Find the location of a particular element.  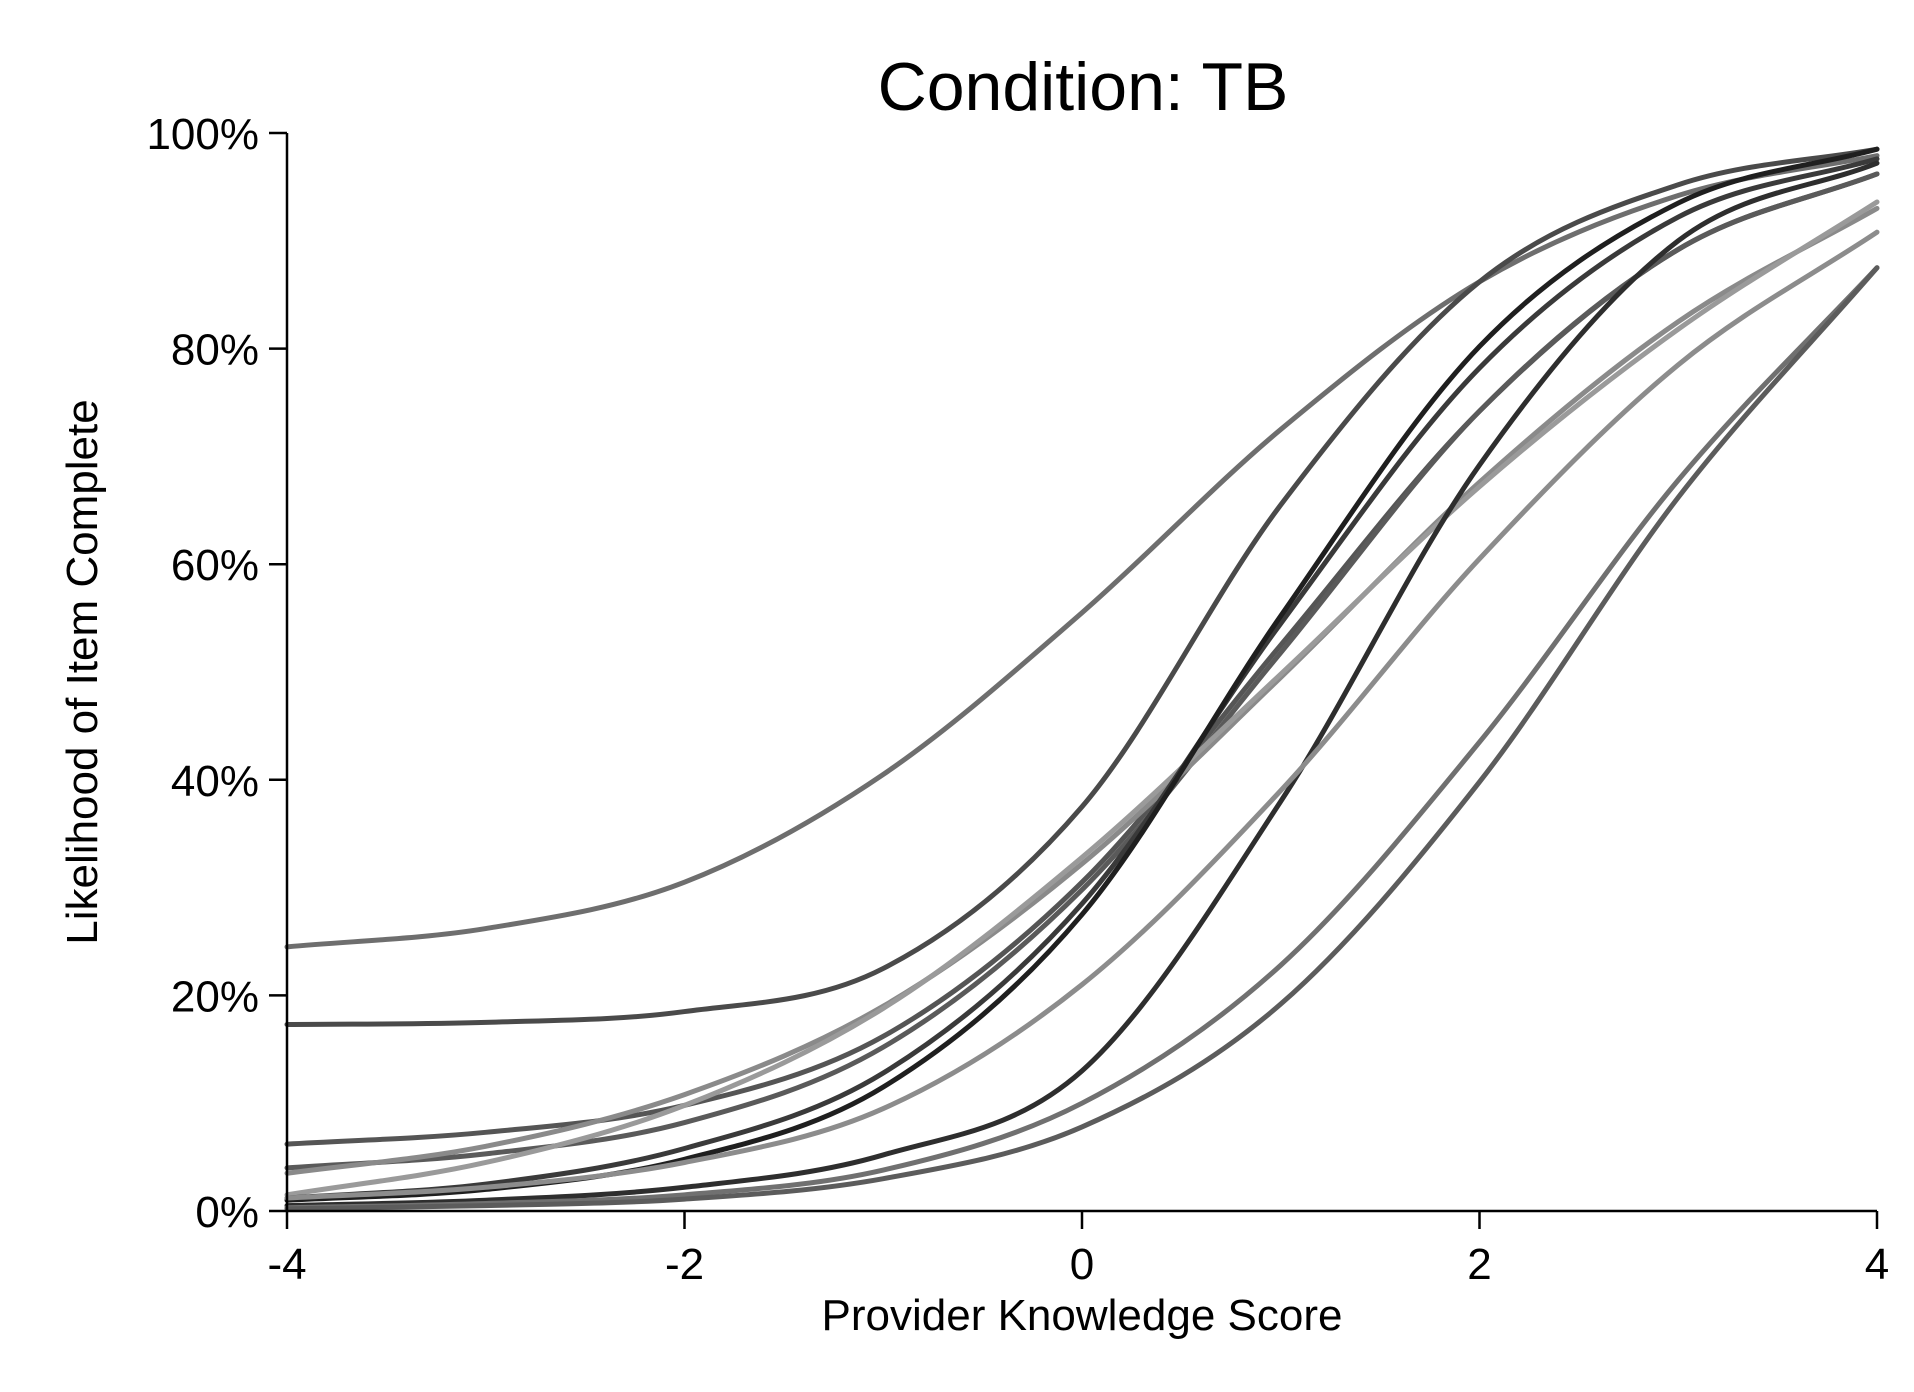

y-tick-label: 40% is located at coordinates (215, 781).